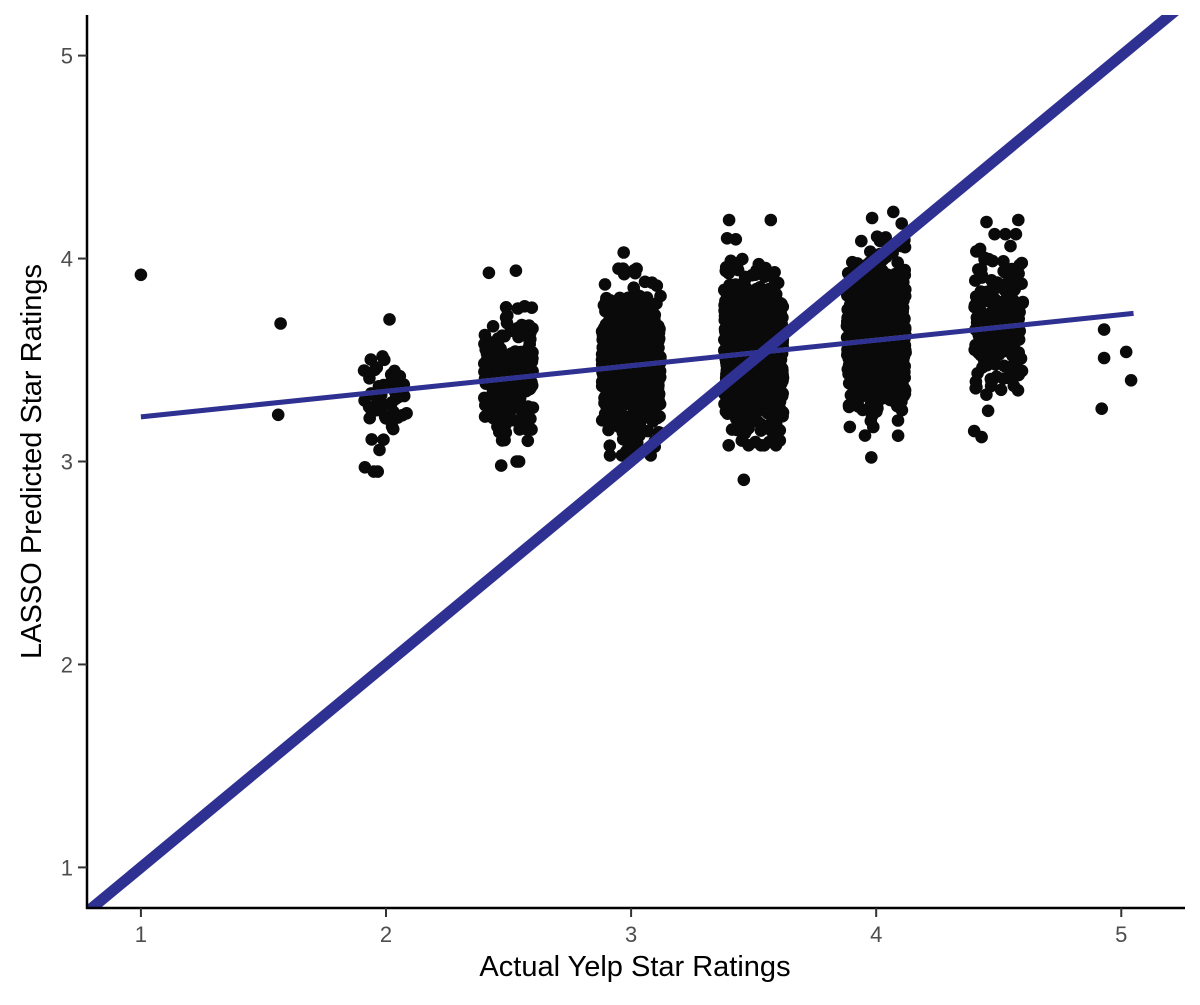  Describe the element at coordinates (67, 56) in the screenshot. I see `y-tick-label: 5` at that location.